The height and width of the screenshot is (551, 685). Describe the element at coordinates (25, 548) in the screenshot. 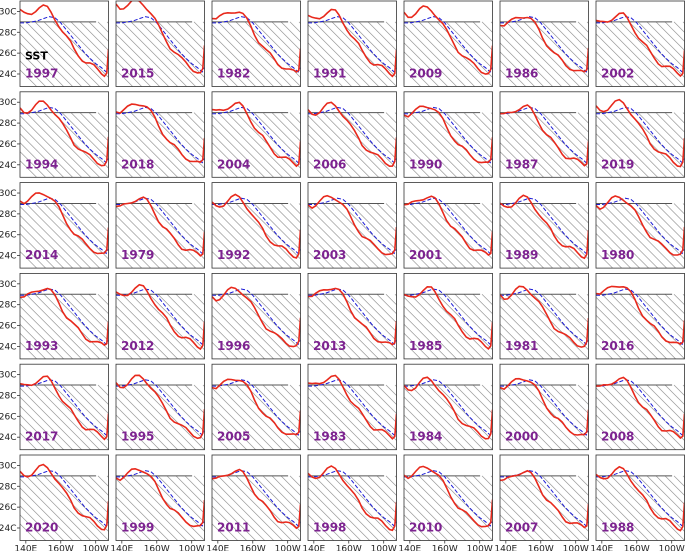

I see `x-tick-label: 140E` at that location.